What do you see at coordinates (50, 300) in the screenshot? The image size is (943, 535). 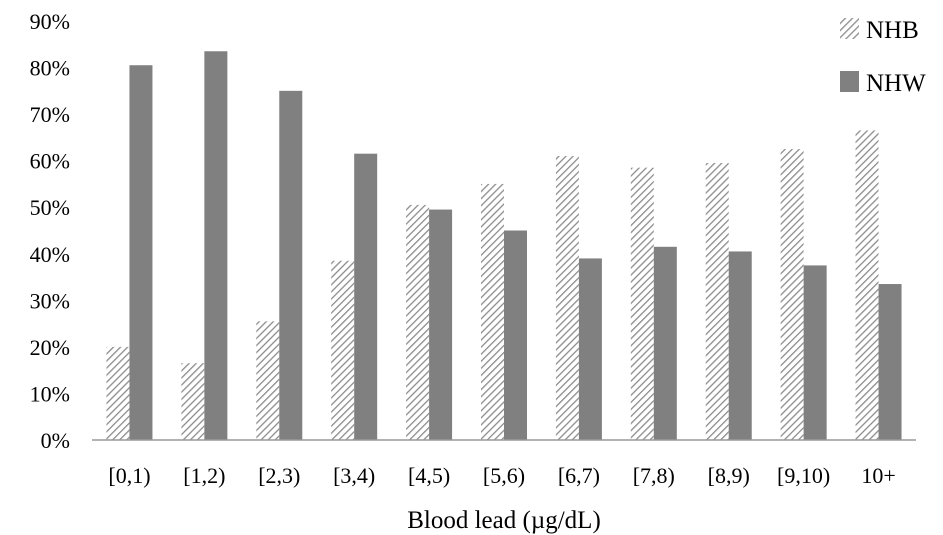 I see `y-tick-label: 30%` at bounding box center [50, 300].